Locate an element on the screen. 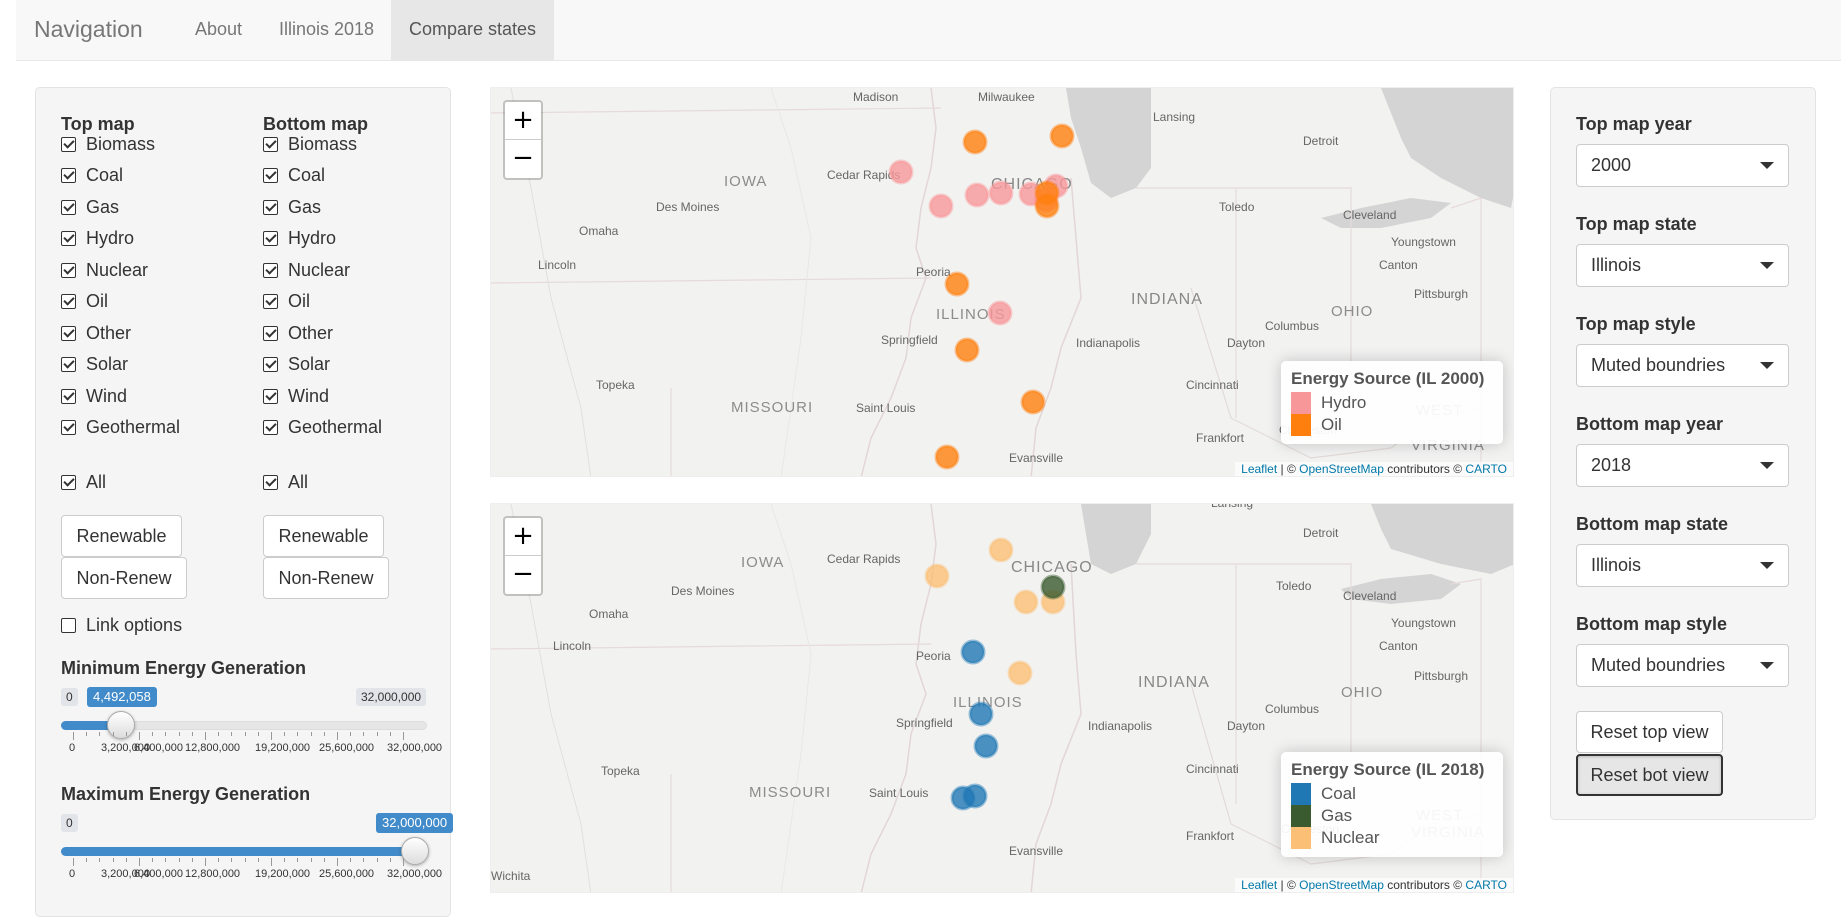  top-checkbox-biomass: Biomass is located at coordinates (108, 144).